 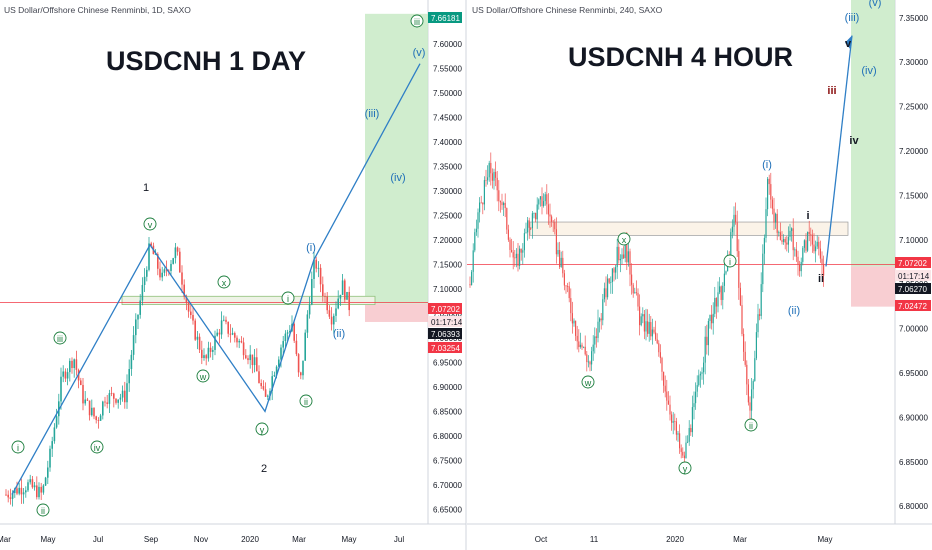 I want to click on right-wave-label: (ii), so click(x=794, y=311).